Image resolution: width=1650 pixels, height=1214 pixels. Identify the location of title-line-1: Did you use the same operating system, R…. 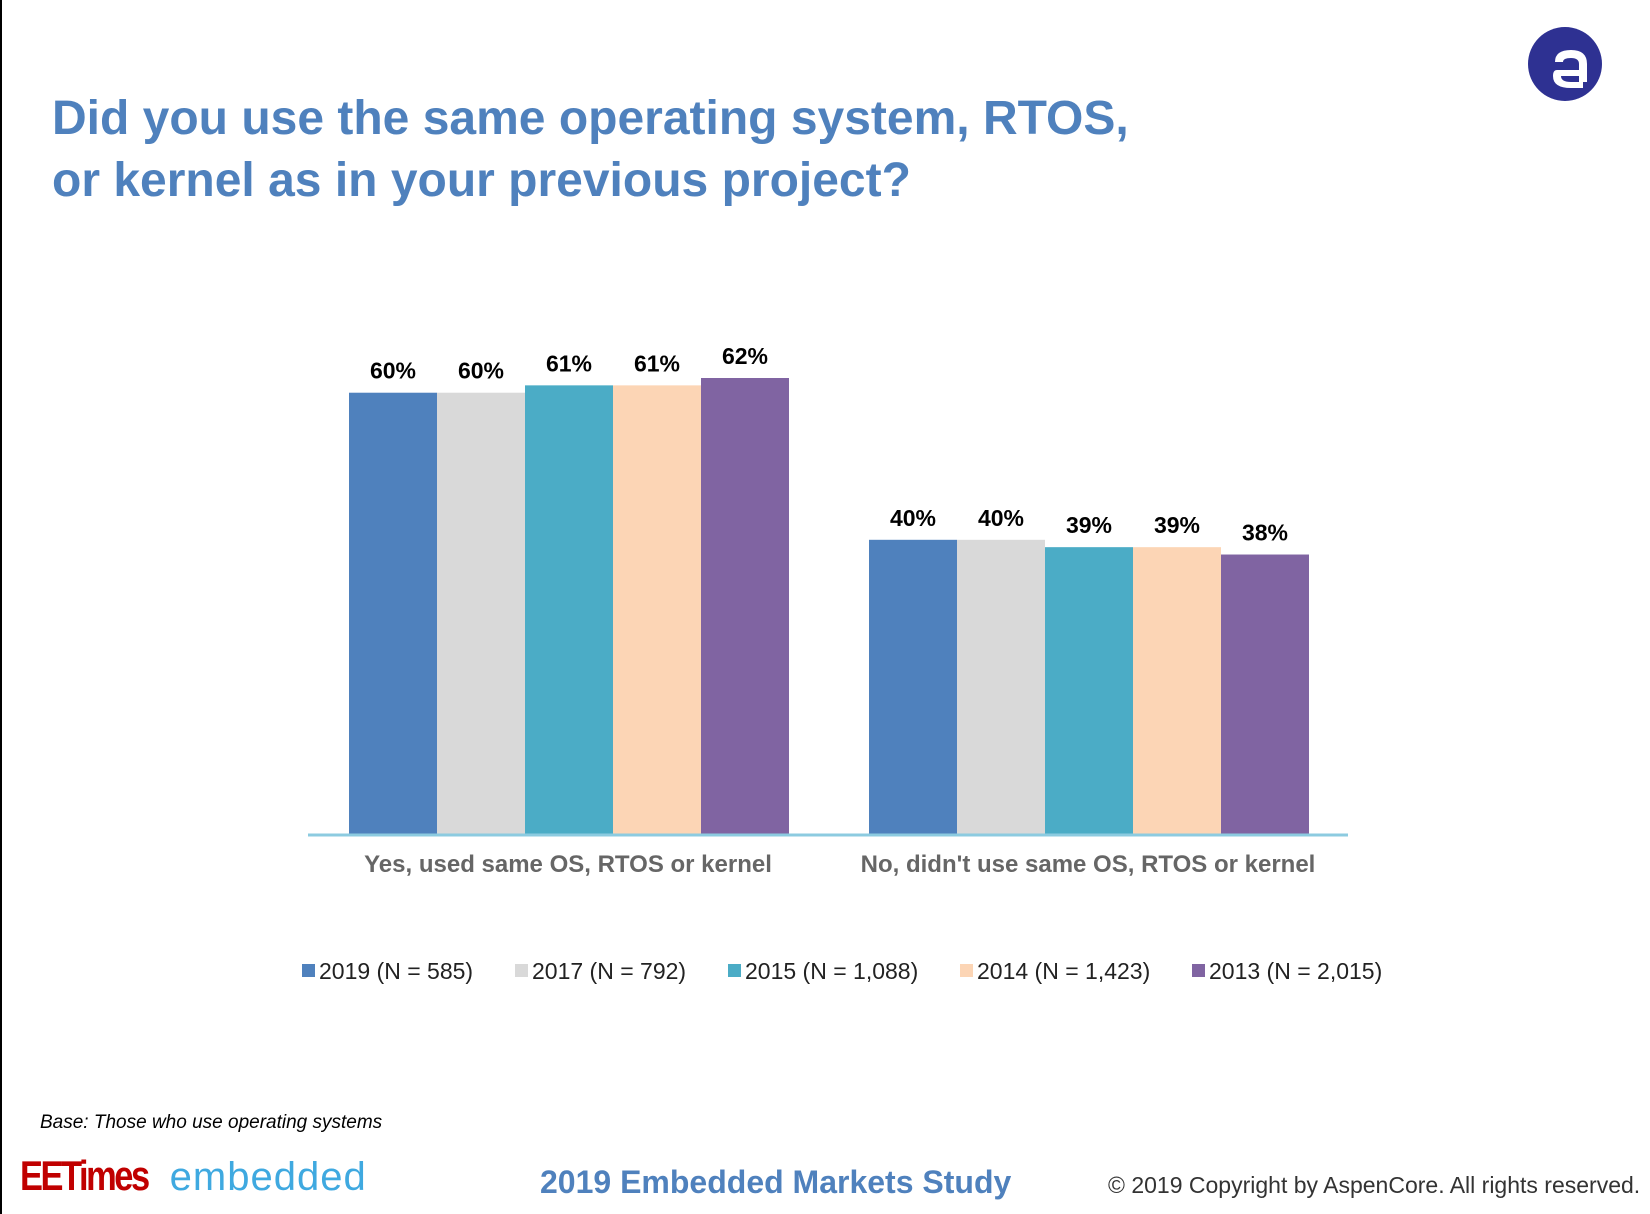
(590, 118).